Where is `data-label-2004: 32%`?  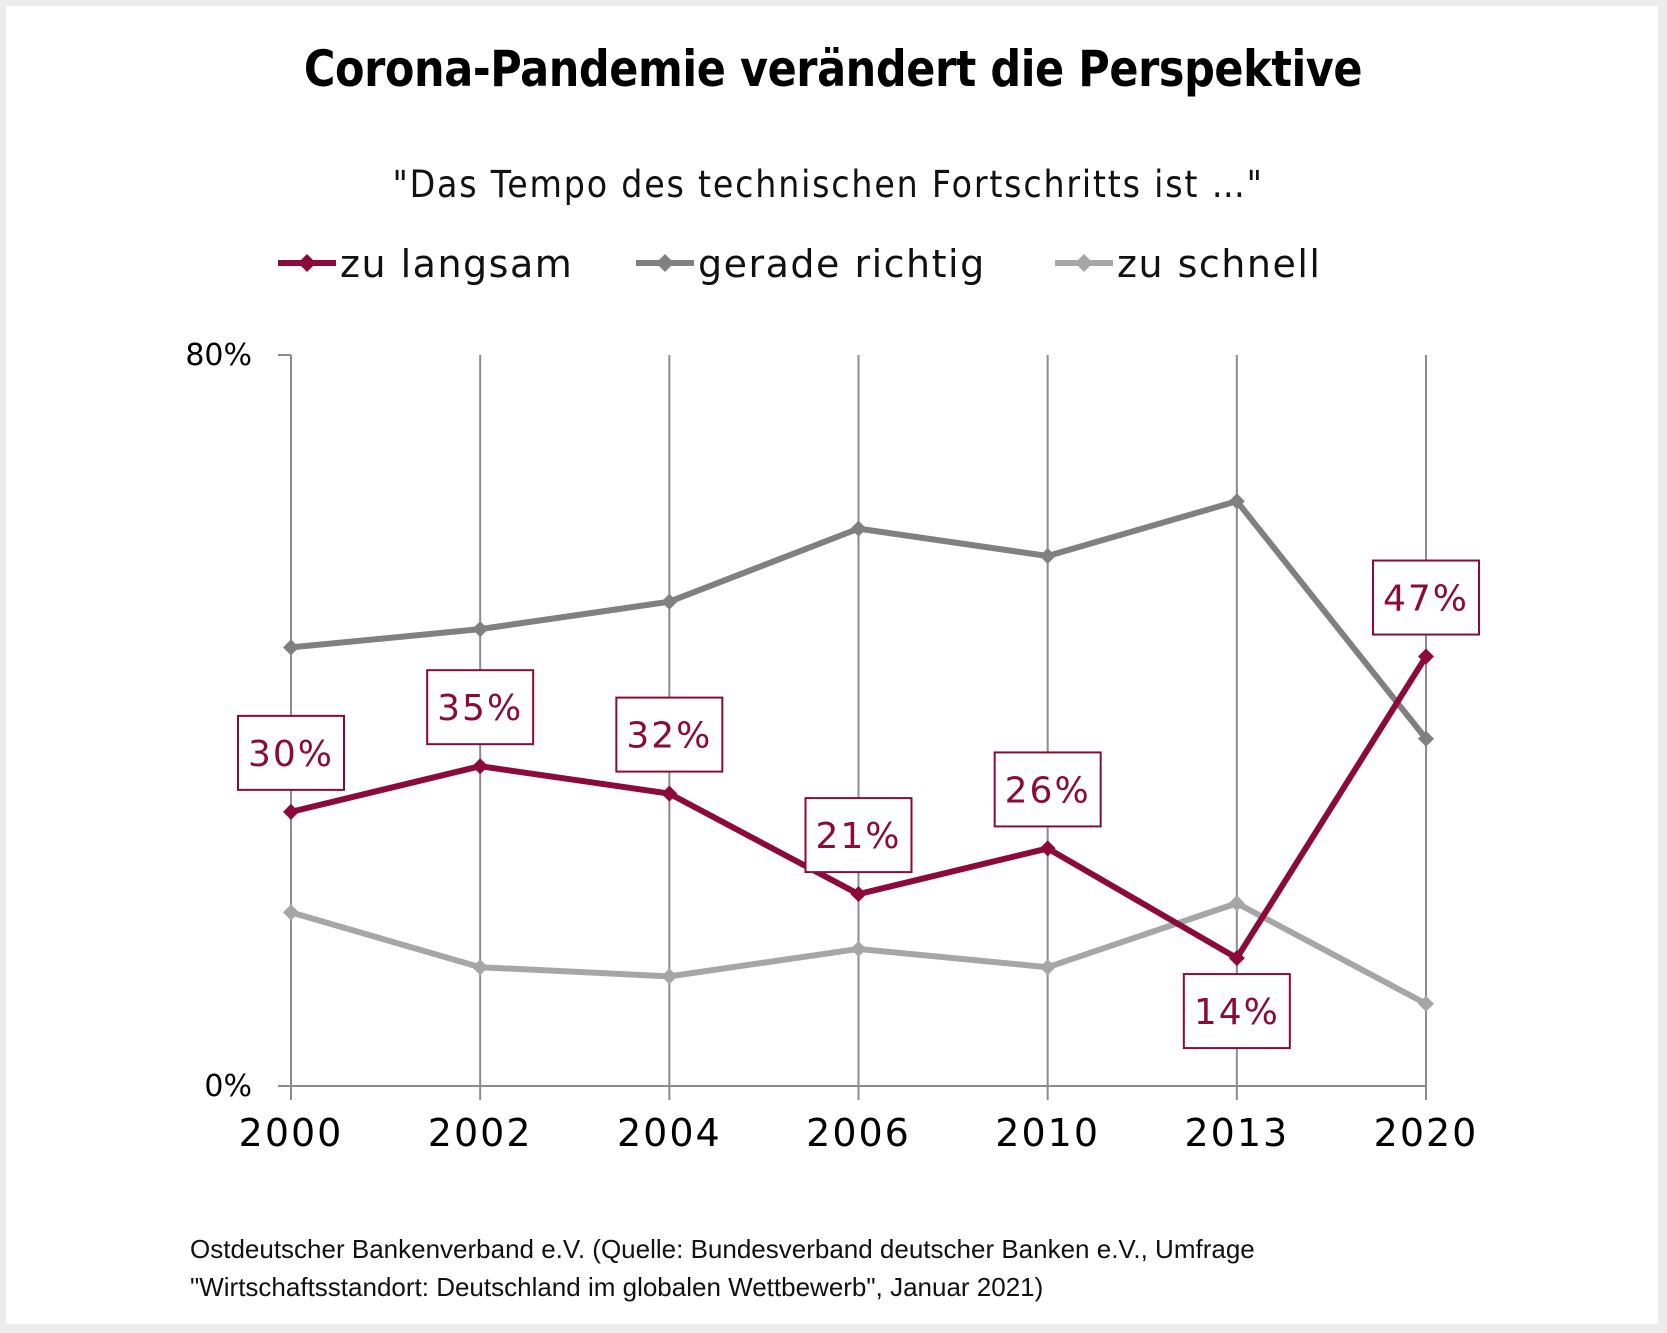 data-label-2004: 32% is located at coordinates (669, 736).